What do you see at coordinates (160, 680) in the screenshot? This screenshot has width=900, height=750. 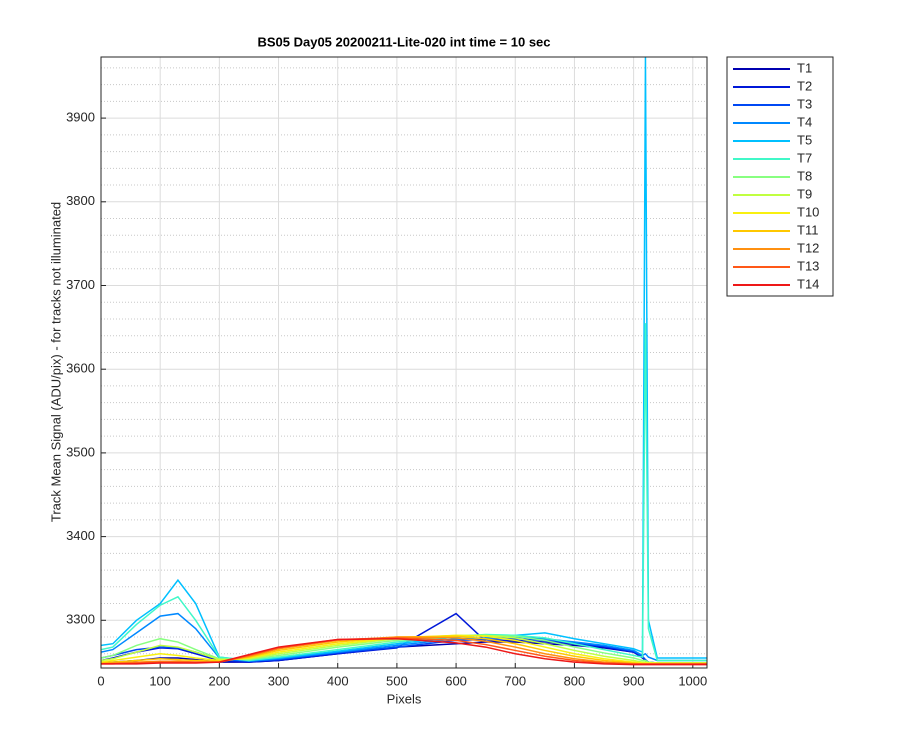 I see `x-tick-label: 100` at bounding box center [160, 680].